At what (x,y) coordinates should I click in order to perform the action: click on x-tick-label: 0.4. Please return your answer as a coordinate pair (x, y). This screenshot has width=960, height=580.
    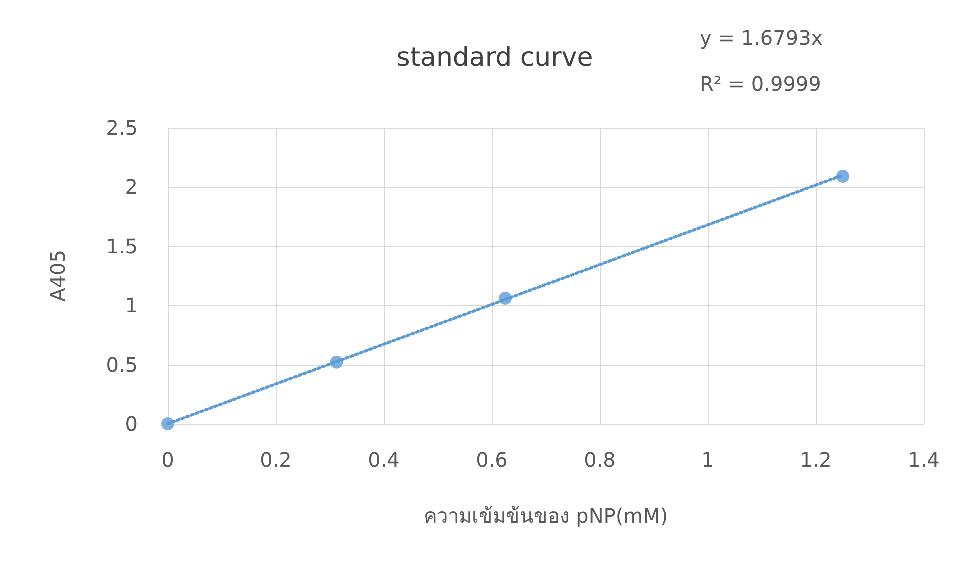
    Looking at the image, I should click on (384, 460).